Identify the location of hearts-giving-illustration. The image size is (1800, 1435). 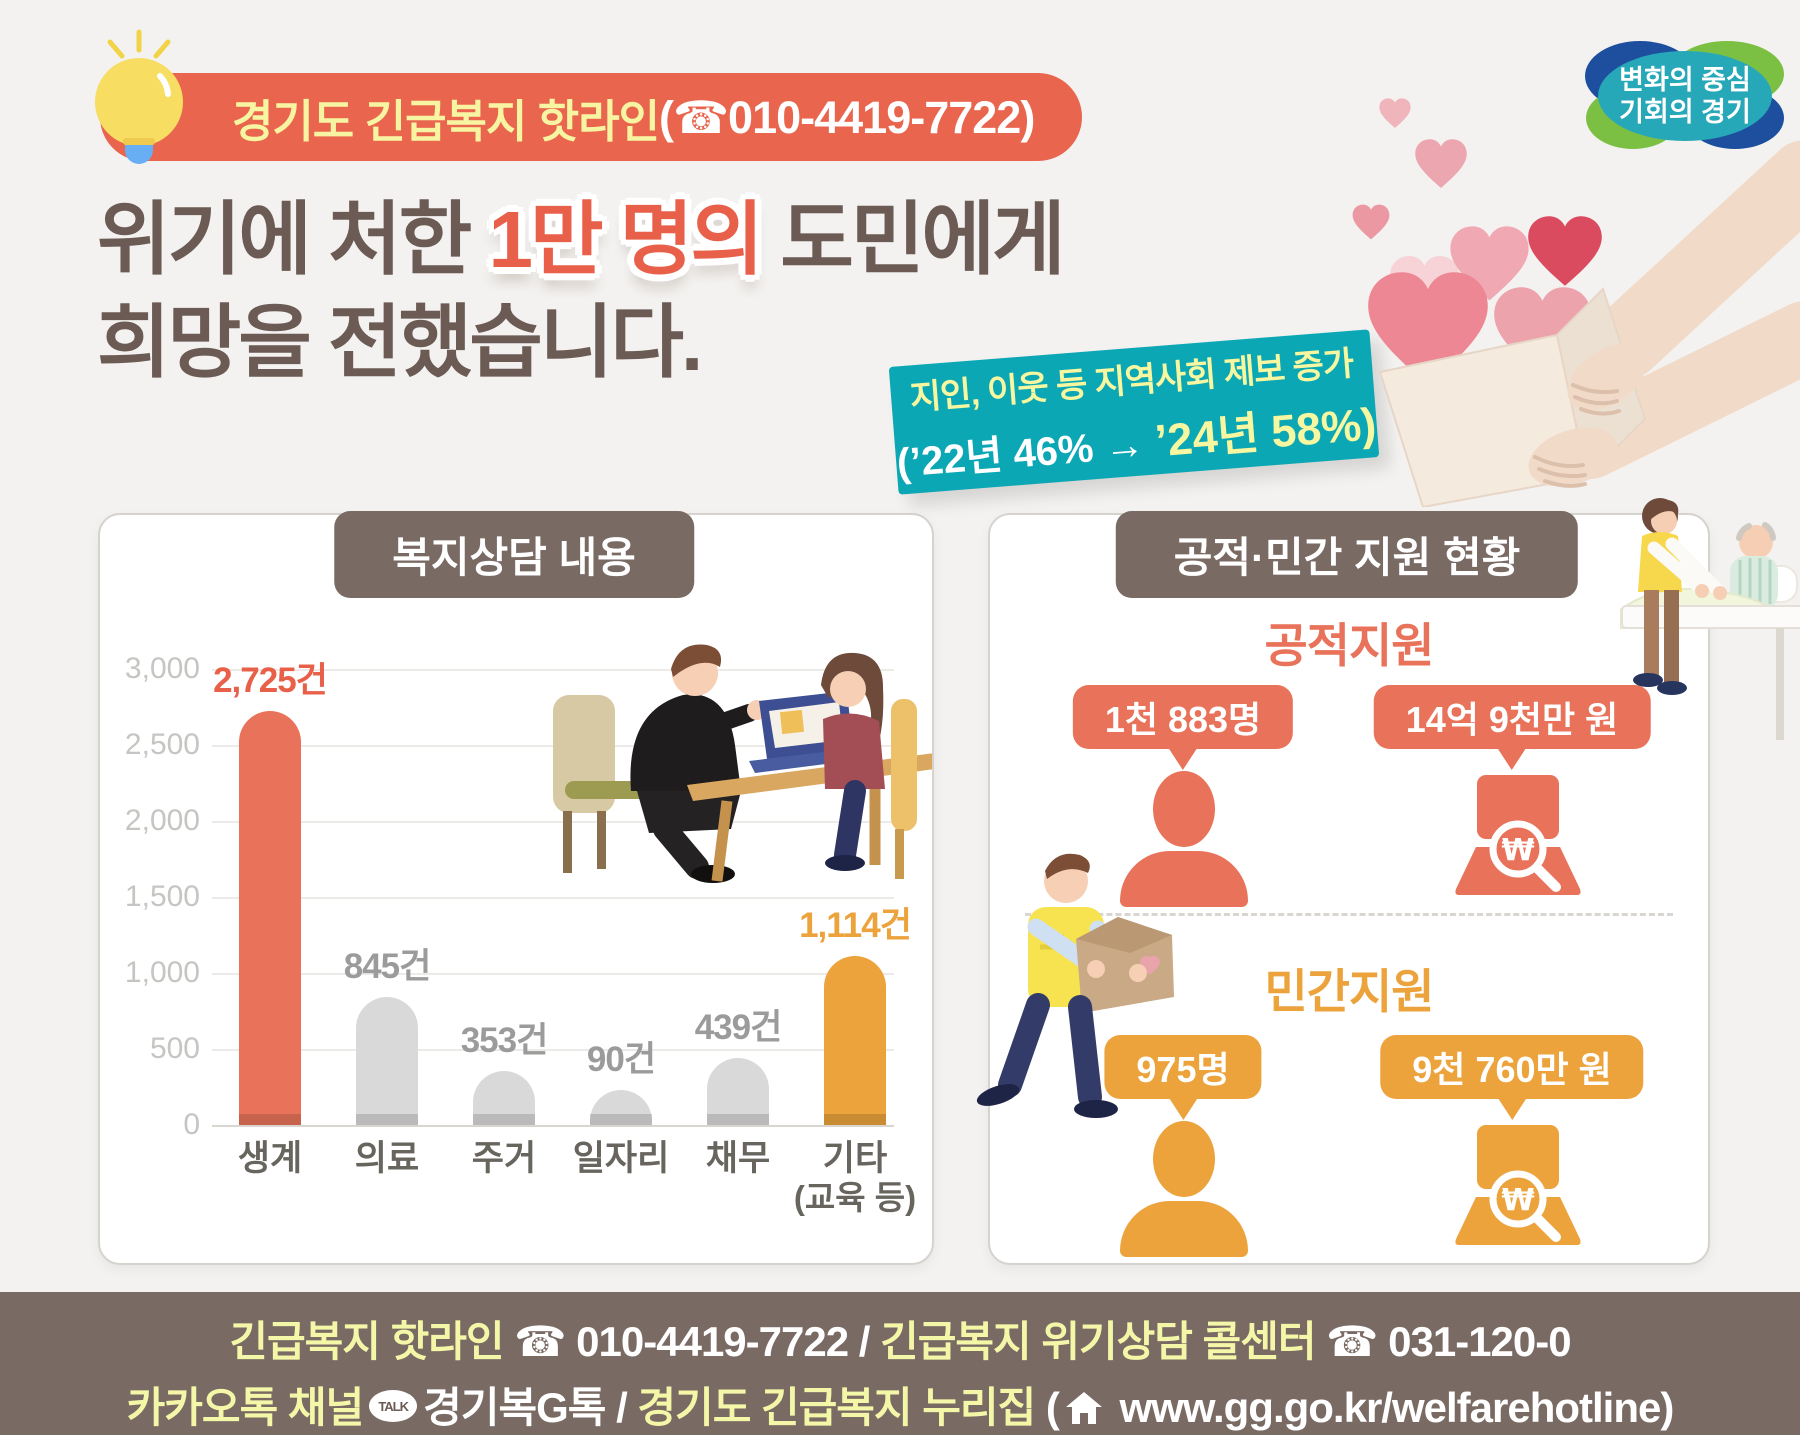
(1576, 302).